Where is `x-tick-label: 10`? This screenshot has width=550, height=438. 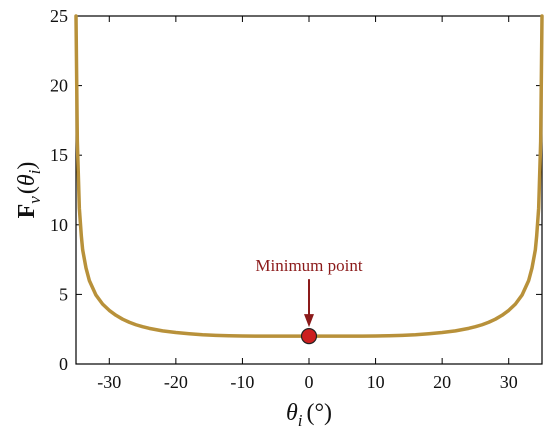 x-tick-label: 10 is located at coordinates (376, 382).